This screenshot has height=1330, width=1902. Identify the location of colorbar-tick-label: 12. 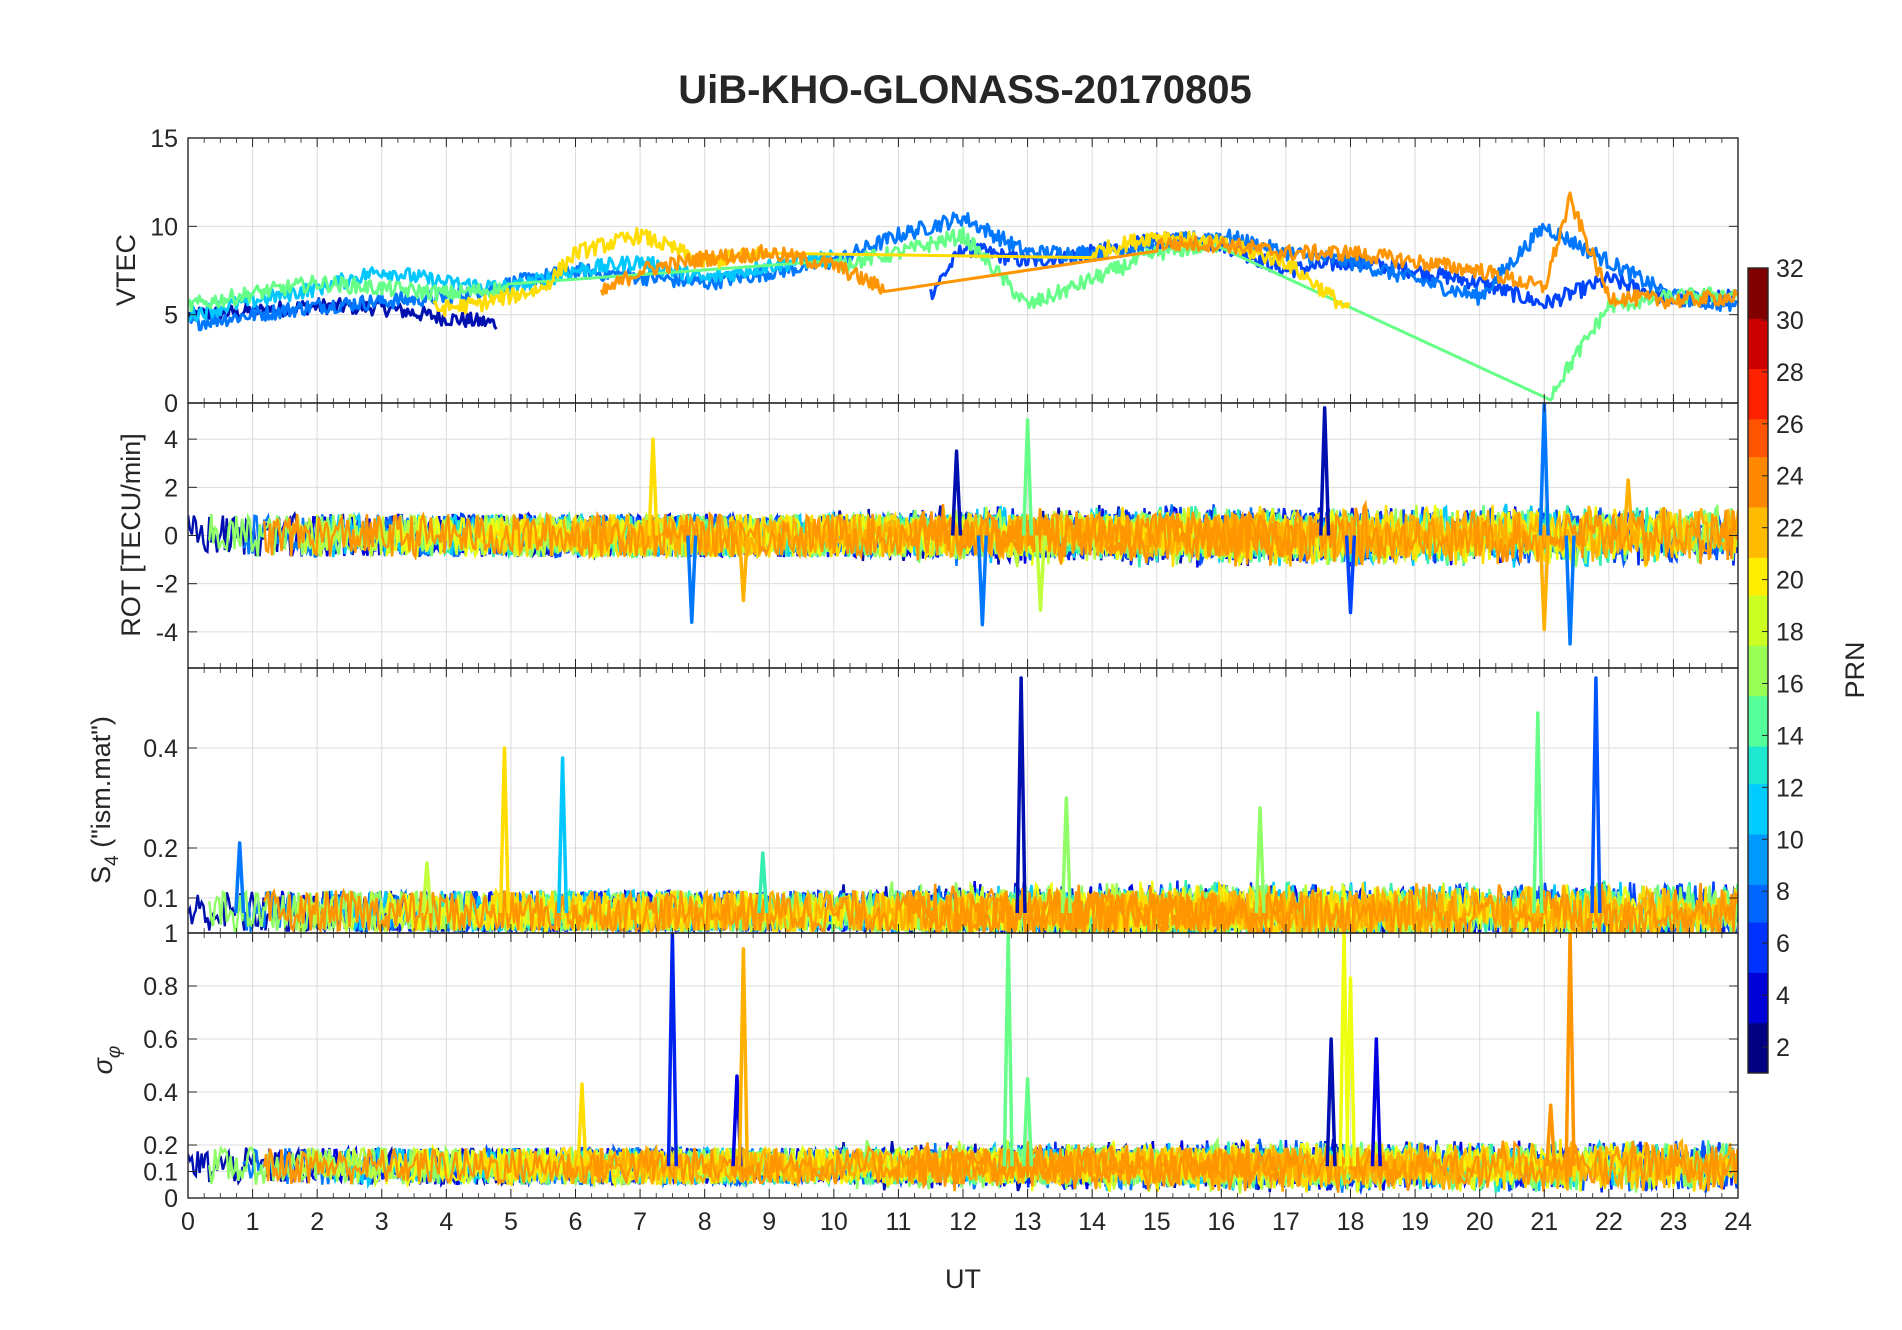
(1790, 788).